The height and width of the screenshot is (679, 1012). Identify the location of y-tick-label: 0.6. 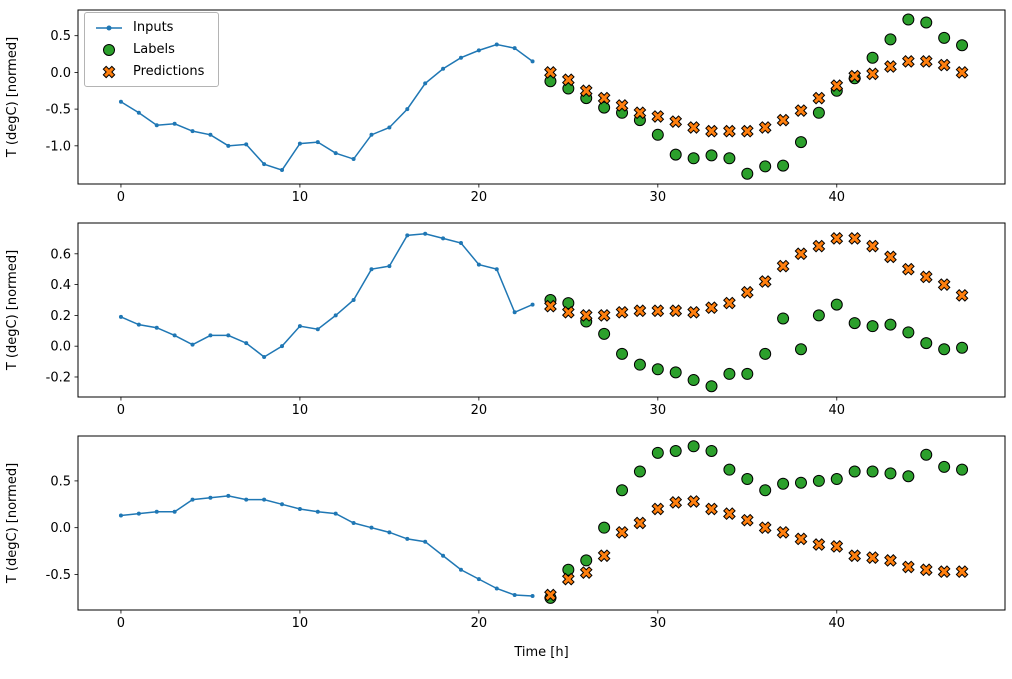
(60, 254).